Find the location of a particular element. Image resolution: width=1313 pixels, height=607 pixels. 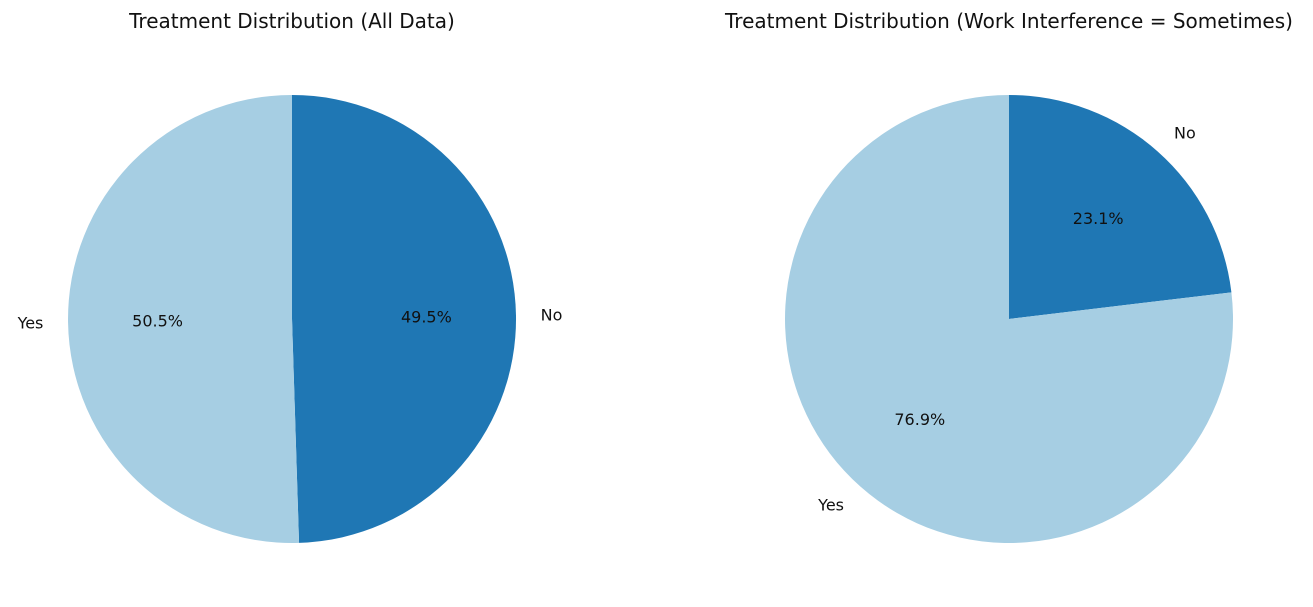

pie-slice-yes is located at coordinates (184, 319).